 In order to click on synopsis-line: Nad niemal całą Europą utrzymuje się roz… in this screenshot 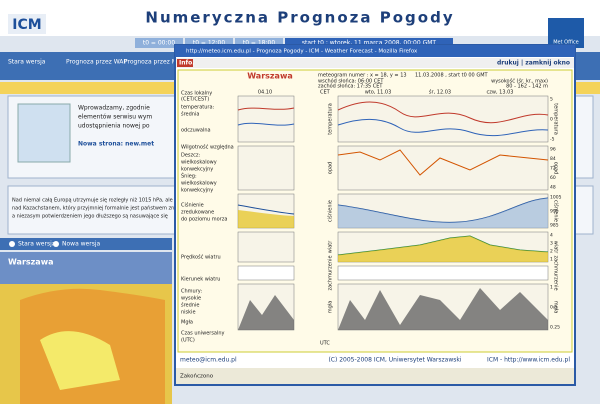, I will do `click(92, 201)`.